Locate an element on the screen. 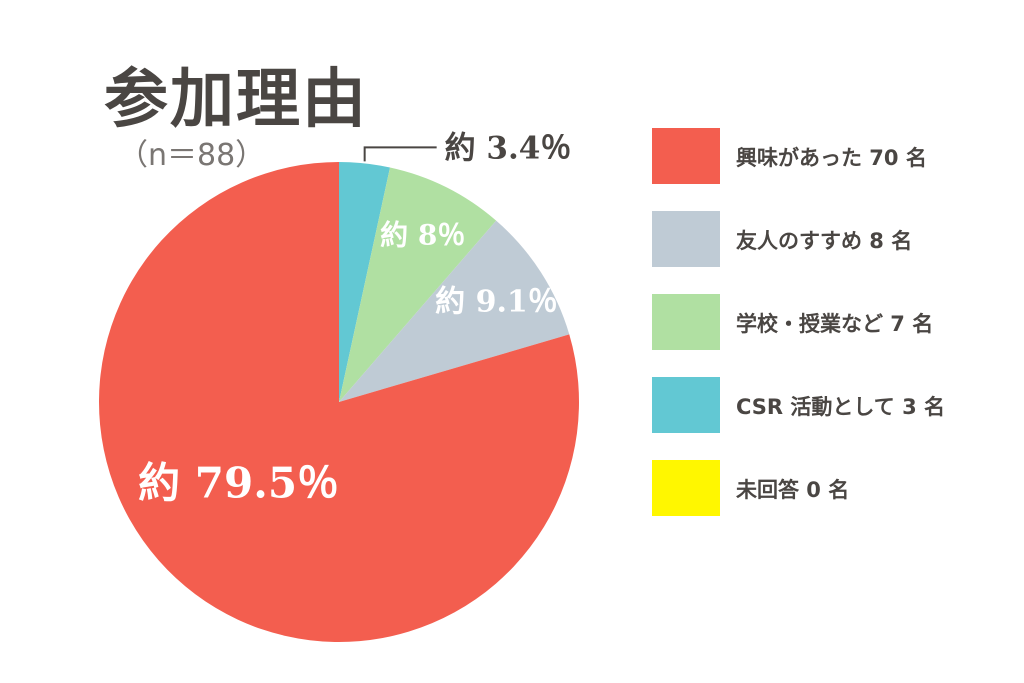  legend-label: 興味があった 70 名 is located at coordinates (831, 158).